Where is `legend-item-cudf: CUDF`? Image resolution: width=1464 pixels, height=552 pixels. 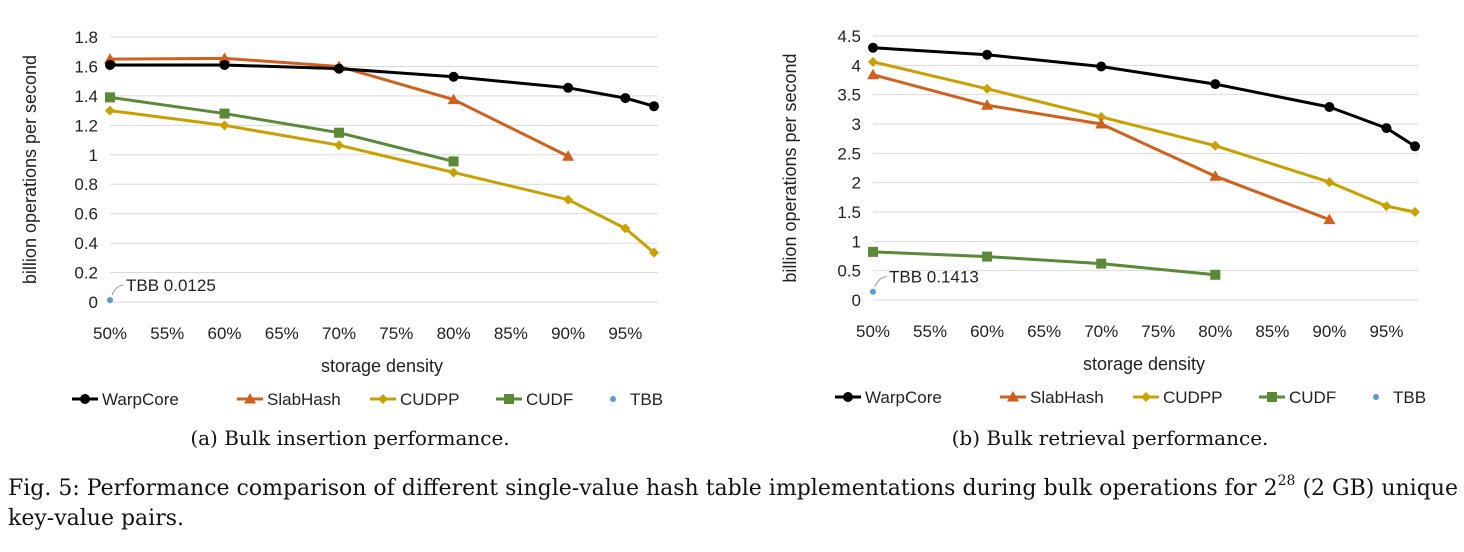
legend-item-cudf: CUDF is located at coordinates (1297, 397).